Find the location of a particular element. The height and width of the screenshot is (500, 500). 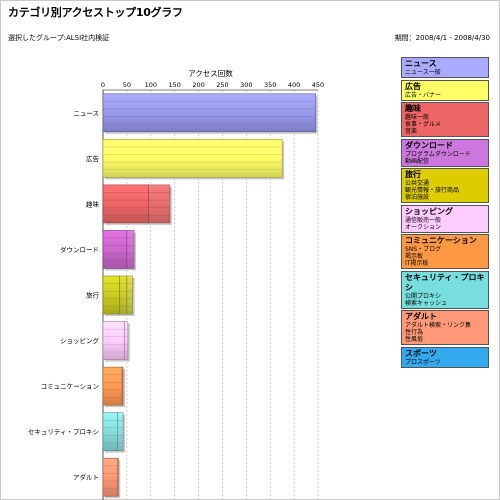

x-tick-label: 450 is located at coordinates (318, 85).